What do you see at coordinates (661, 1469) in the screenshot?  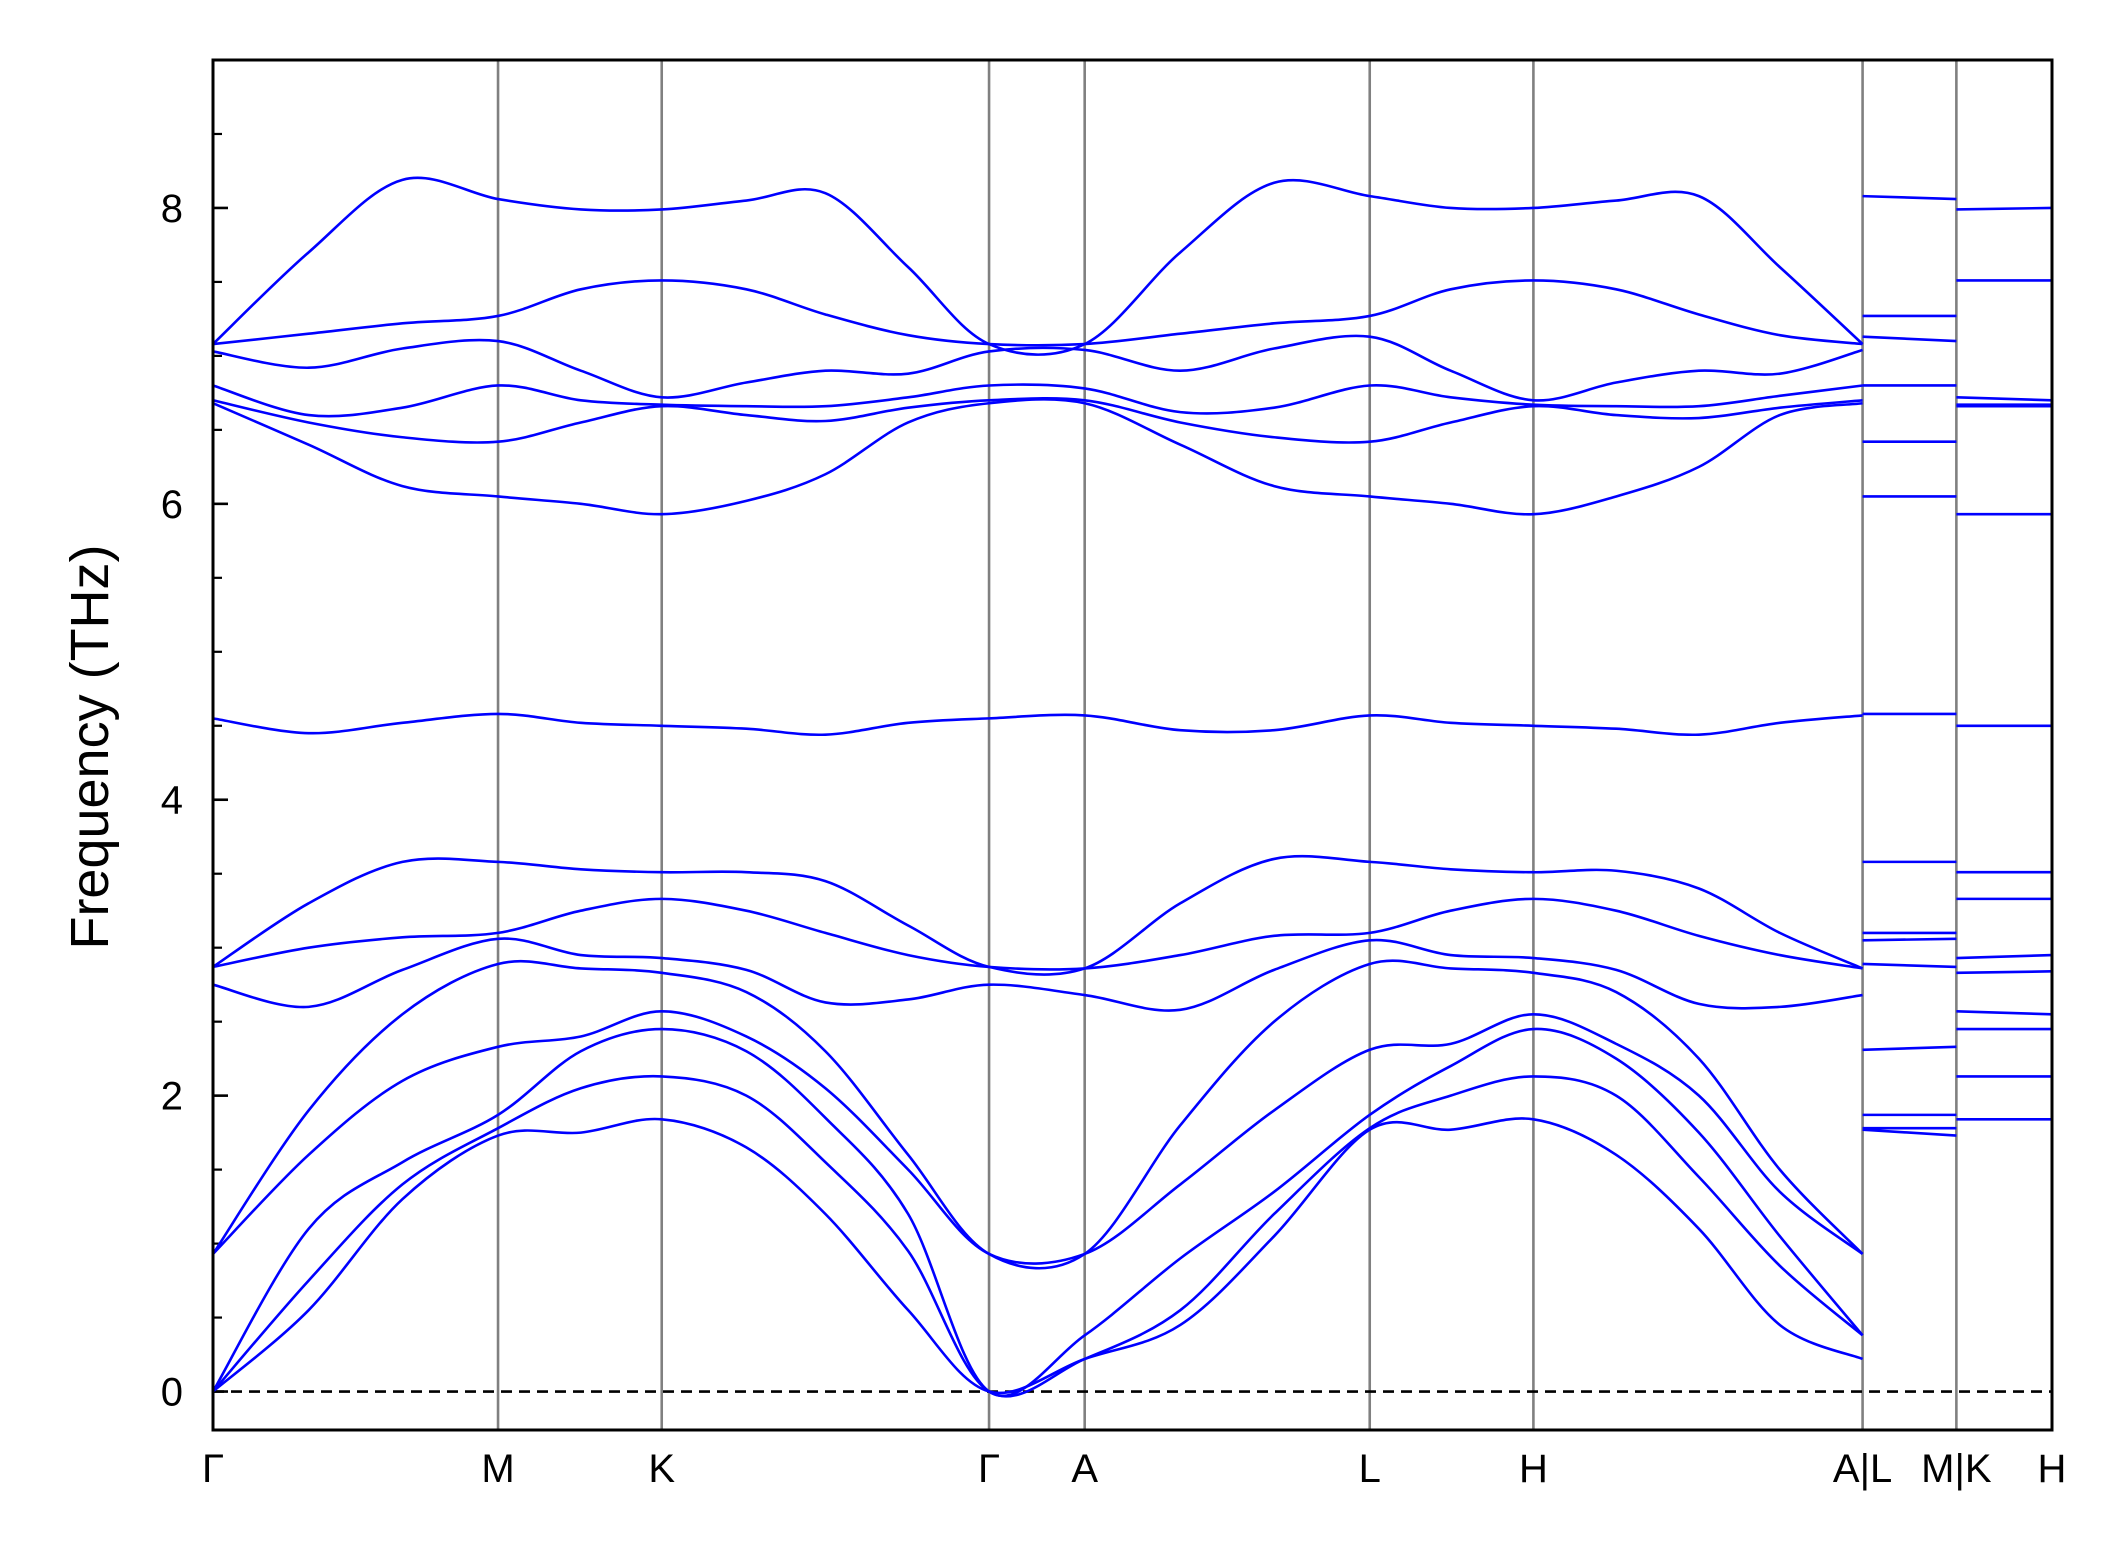 I see `x-tick-label: K` at bounding box center [661, 1469].